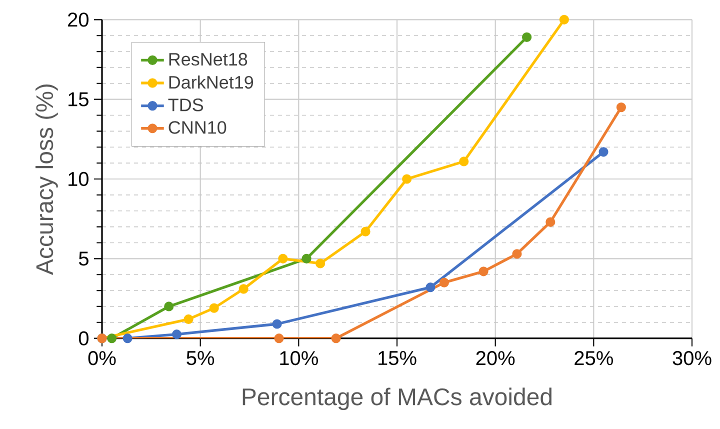 Image resolution: width=720 pixels, height=429 pixels. Describe the element at coordinates (397, 399) in the screenshot. I see `x-axis-title: Percentage of MACs avoided` at that location.